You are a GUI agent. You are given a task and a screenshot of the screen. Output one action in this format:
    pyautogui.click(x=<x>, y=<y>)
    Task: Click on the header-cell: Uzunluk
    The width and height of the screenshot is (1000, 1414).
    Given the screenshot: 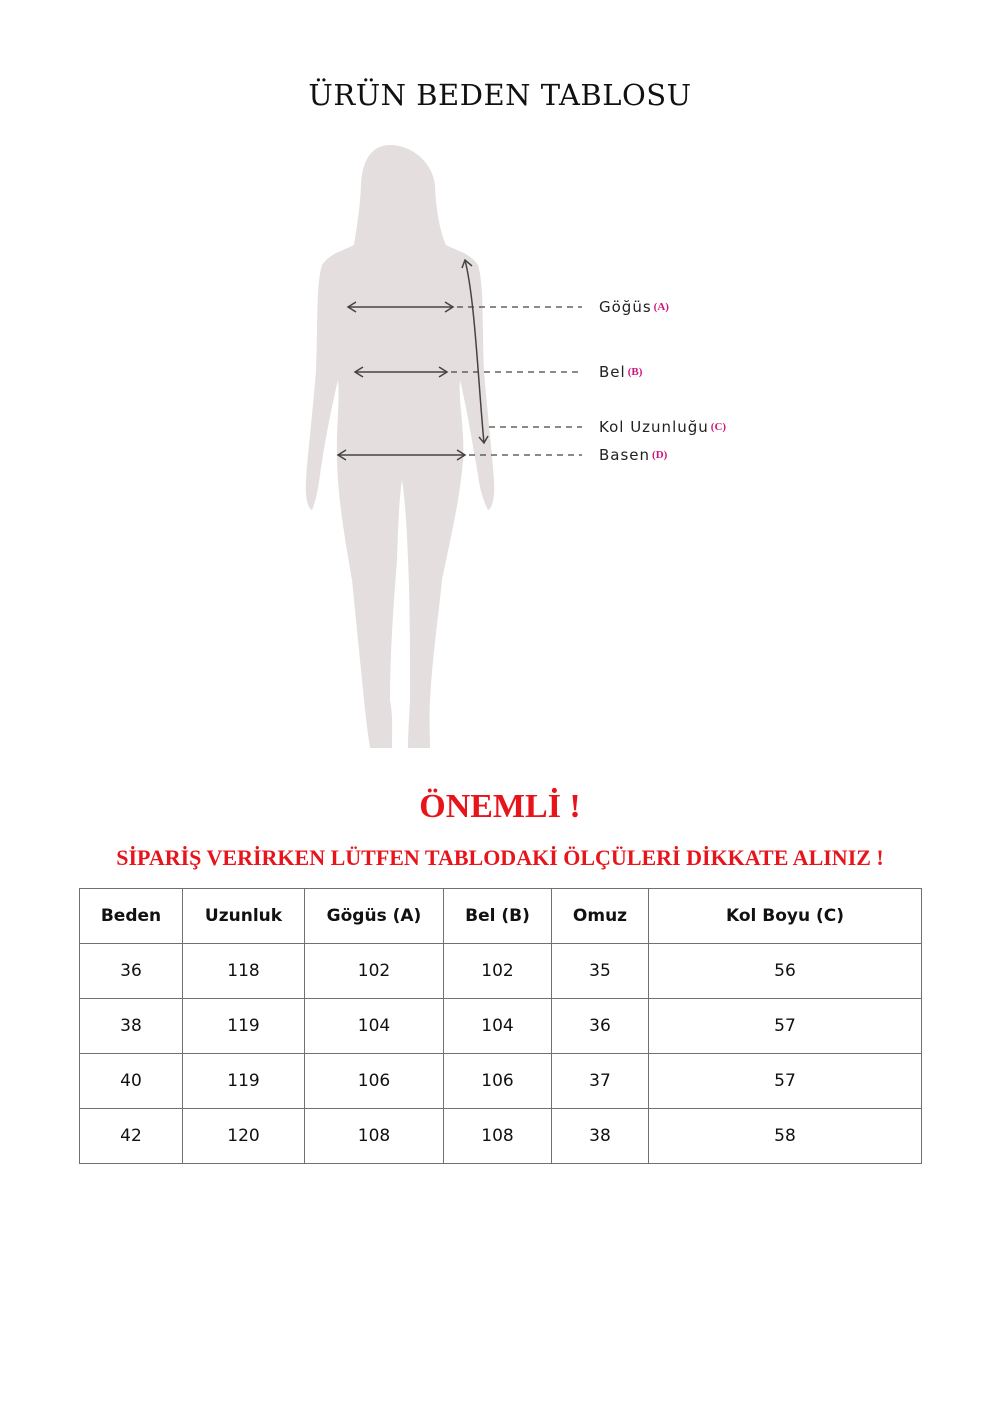 What is the action you would take?
    pyautogui.click(x=243, y=916)
    